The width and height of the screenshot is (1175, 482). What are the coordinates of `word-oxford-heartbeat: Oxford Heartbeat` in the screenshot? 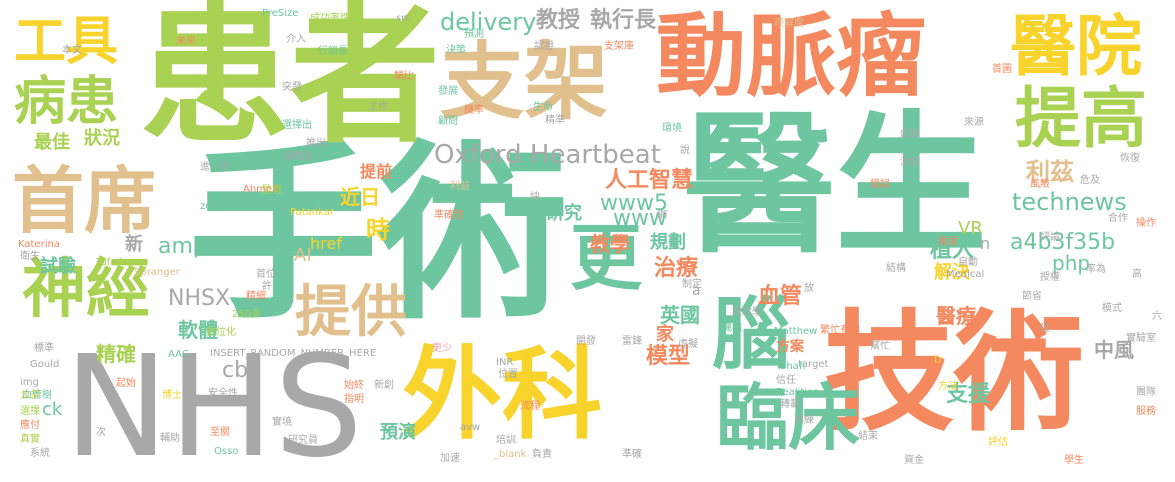 It's located at (547, 155).